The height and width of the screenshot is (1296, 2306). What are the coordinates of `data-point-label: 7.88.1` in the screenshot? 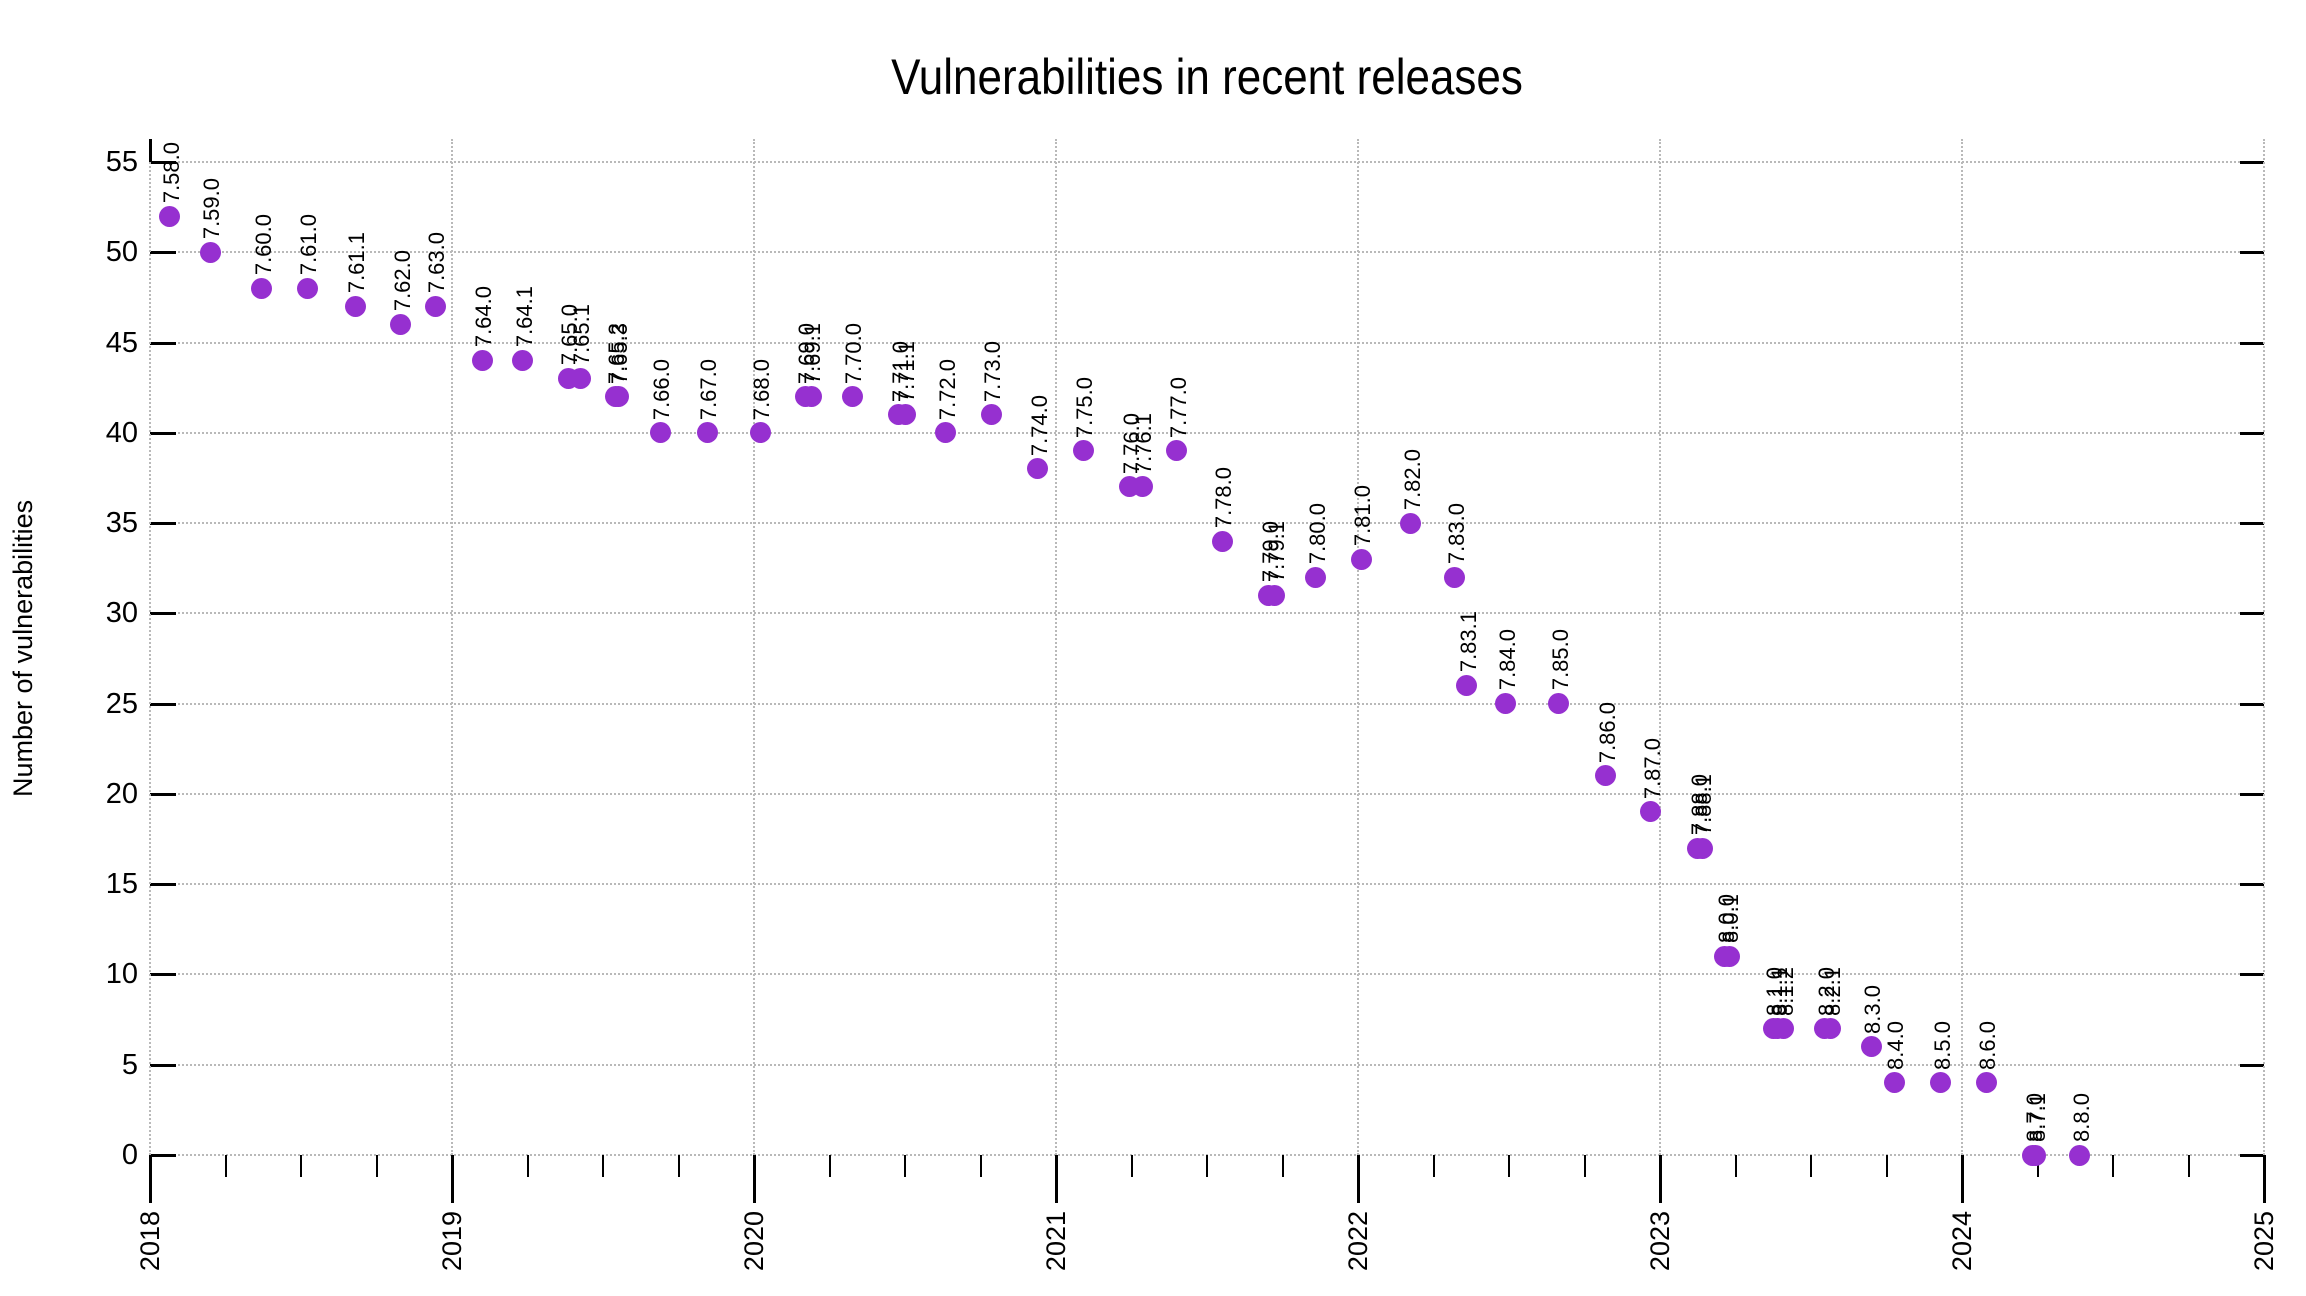 It's located at (1704, 804).